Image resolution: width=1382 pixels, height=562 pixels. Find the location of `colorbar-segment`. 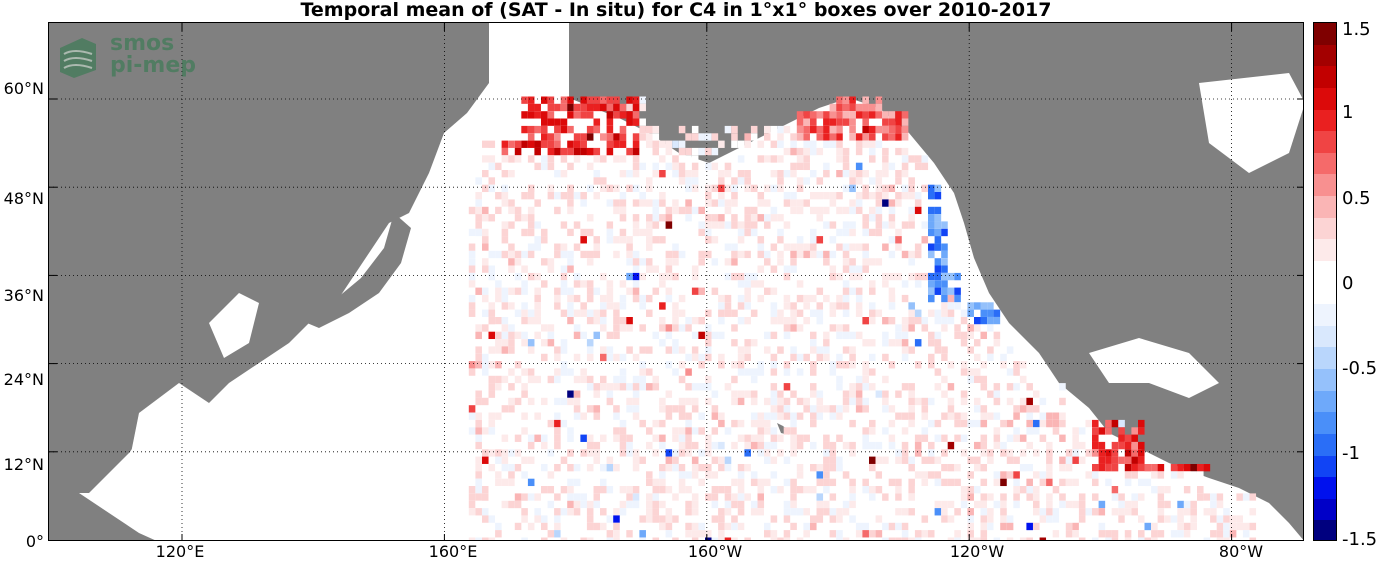

colorbar-segment is located at coordinates (1325, 401).